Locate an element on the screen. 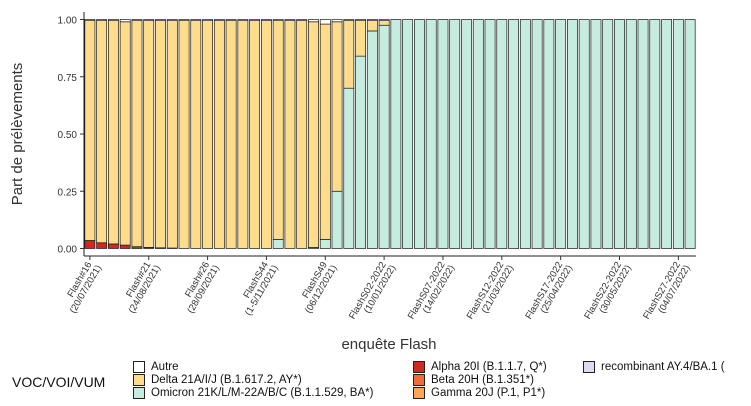  legend-item-delta: Delta 21A/I/J (B.1.617.2, AY*) is located at coordinates (217, 380).